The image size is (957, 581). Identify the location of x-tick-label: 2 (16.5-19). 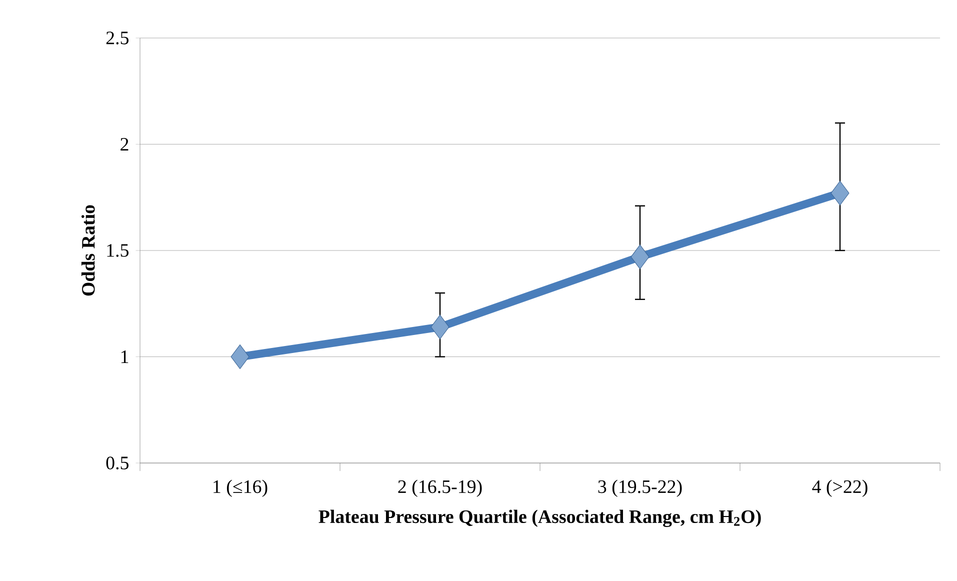
(440, 488).